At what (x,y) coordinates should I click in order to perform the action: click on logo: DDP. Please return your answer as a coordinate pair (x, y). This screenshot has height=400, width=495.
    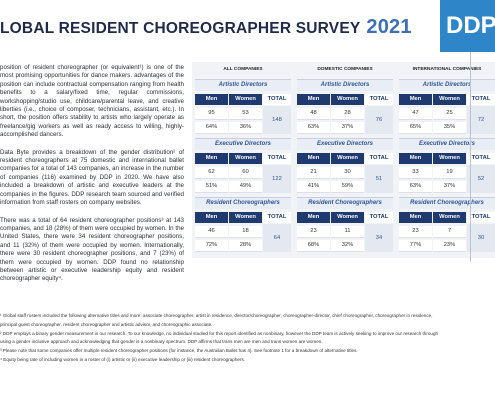
    Looking at the image, I should click on (467, 26).